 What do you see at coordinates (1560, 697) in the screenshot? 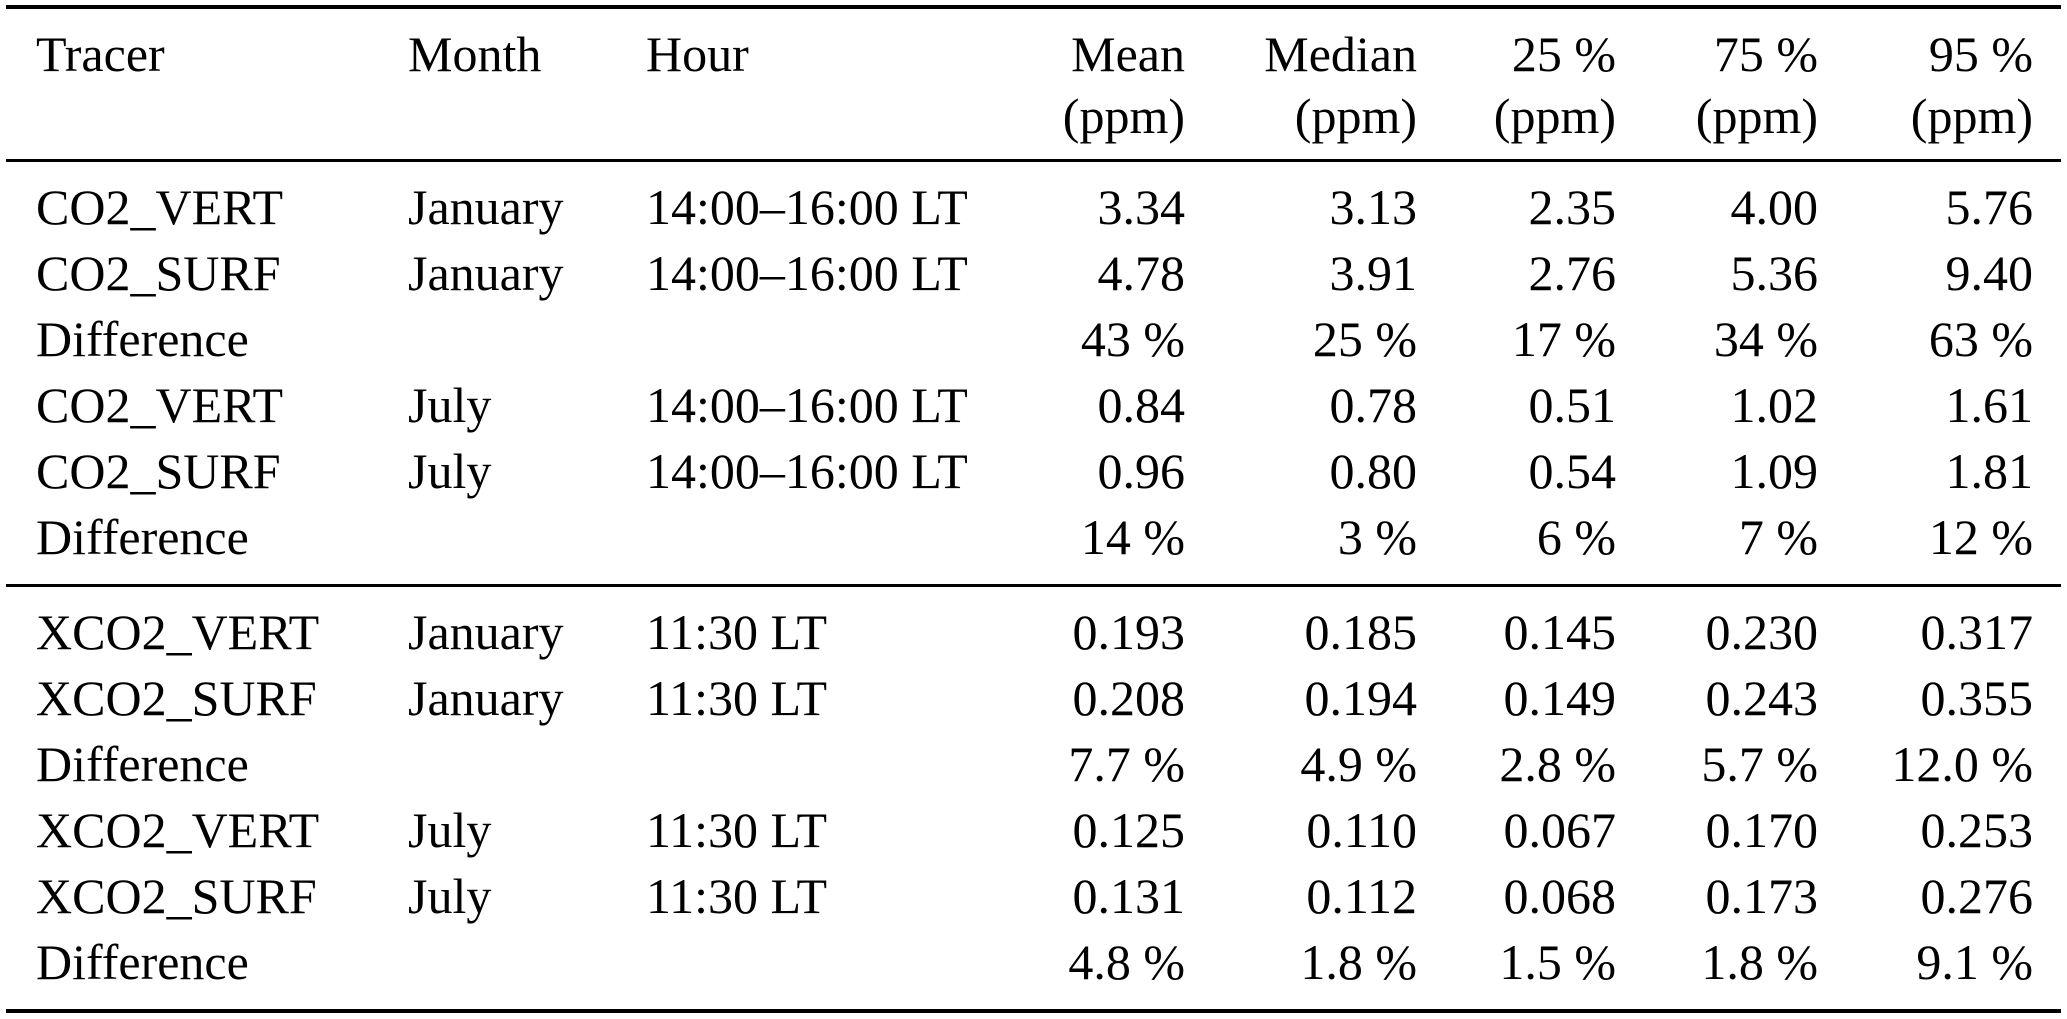
I see `cell-p25: 0.149` at bounding box center [1560, 697].